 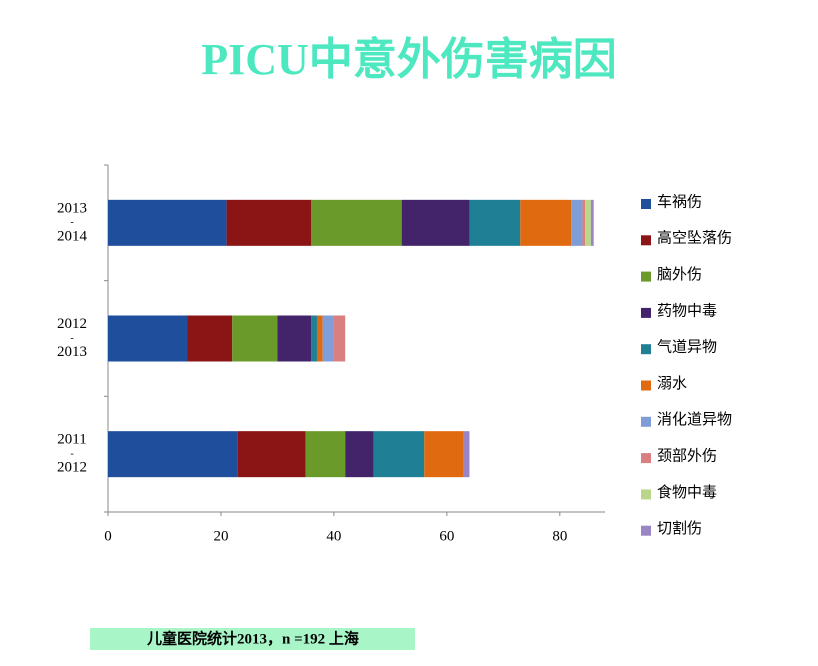 I want to click on legend-label: 药物中毒, so click(x=687, y=310).